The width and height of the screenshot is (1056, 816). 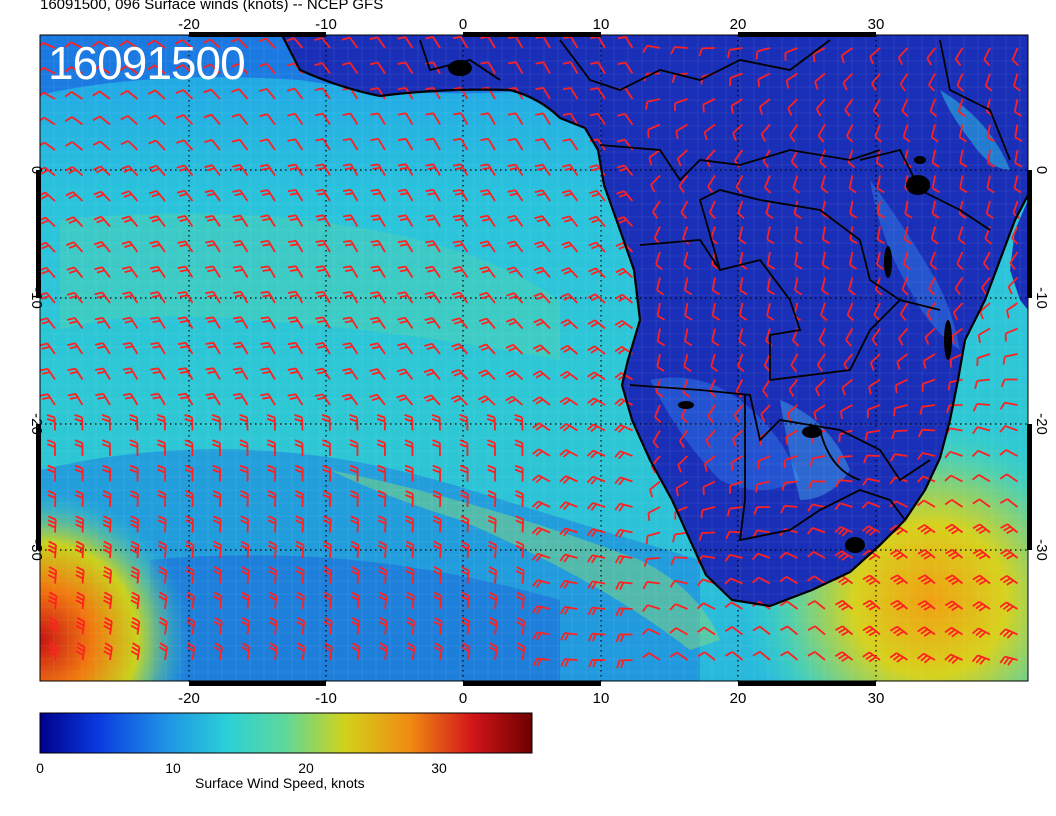 What do you see at coordinates (286, 733) in the screenshot?
I see `colorbar` at bounding box center [286, 733].